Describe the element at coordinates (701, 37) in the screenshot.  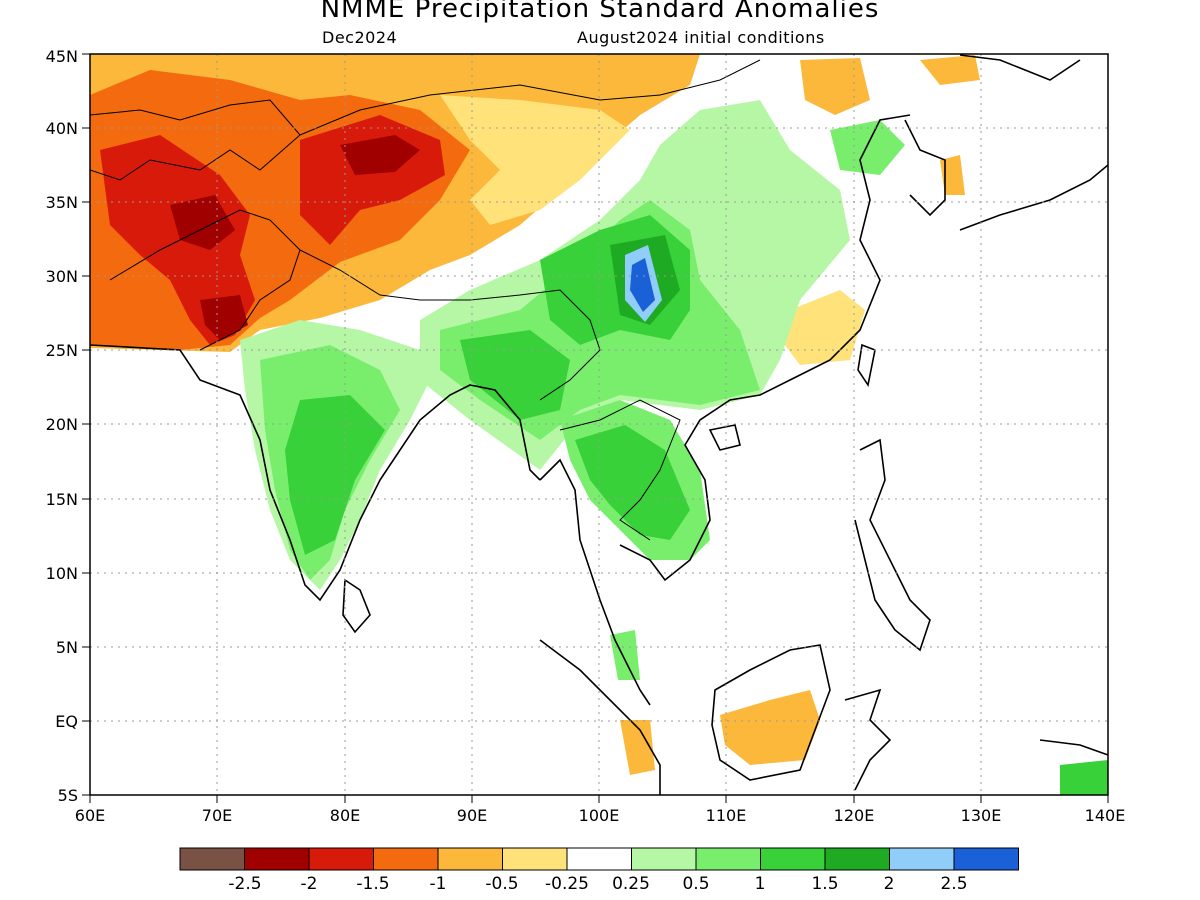
I see `initial-conditions: August2024 initial conditions` at that location.